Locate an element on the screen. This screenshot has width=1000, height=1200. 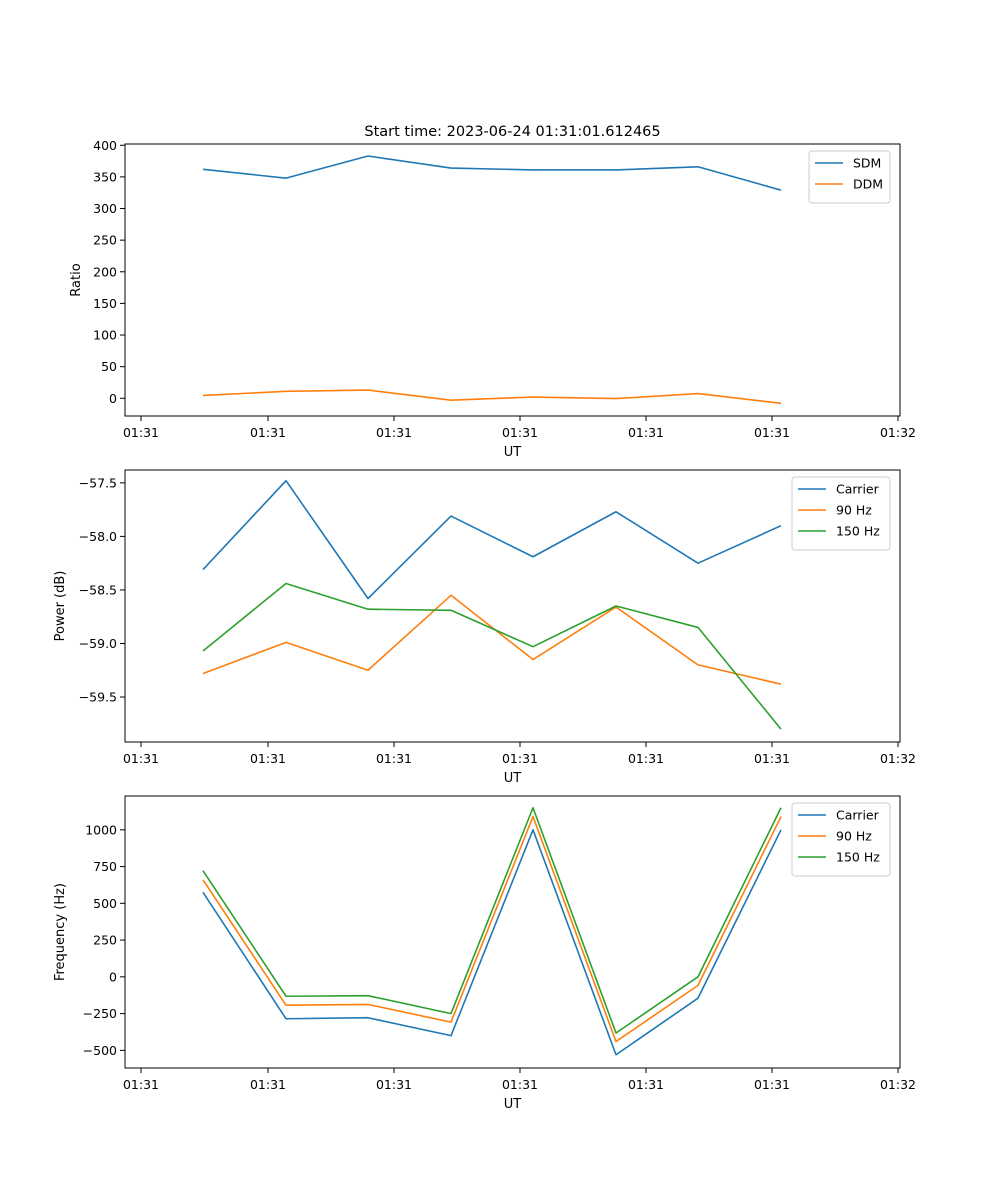
series-line-ddm is located at coordinates (492, 397).